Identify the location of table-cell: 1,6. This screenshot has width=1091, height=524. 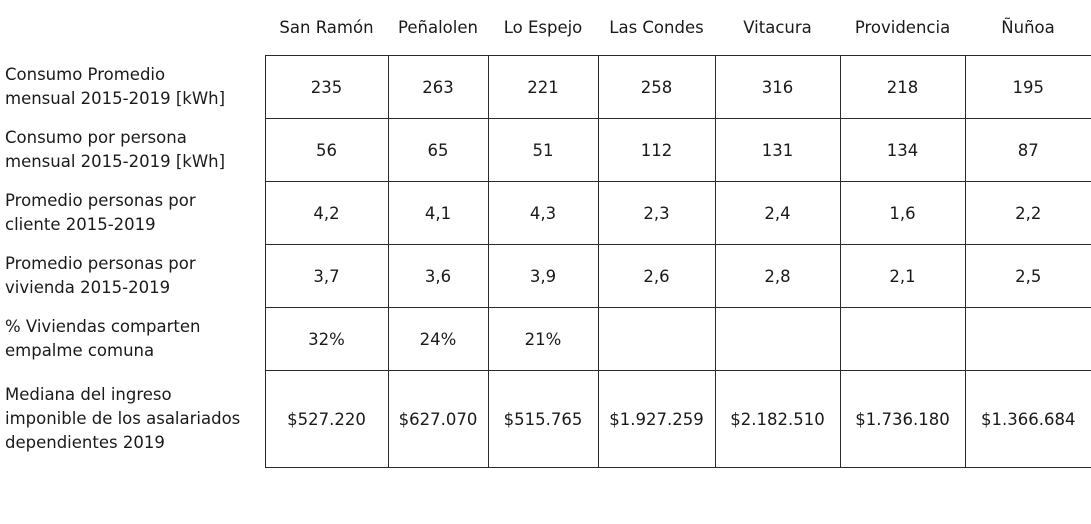
(902, 213).